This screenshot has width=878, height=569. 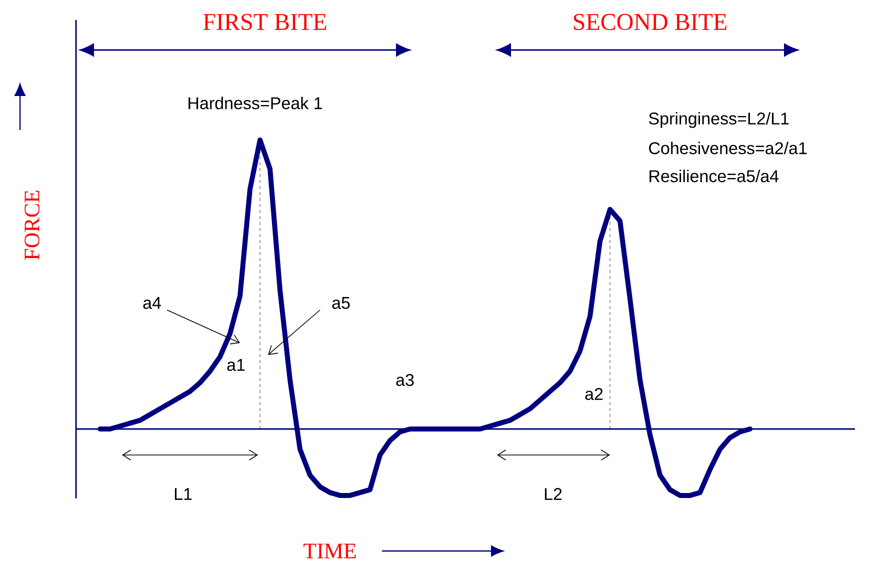 I want to click on annotation: Cohesiveness=a2/a1, so click(x=728, y=148).